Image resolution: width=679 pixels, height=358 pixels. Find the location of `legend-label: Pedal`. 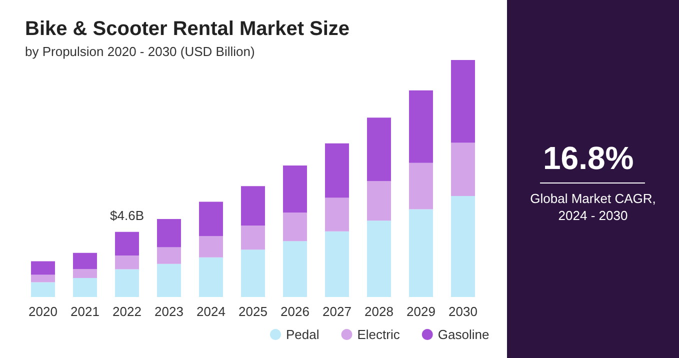

legend-label: Pedal is located at coordinates (303, 334).